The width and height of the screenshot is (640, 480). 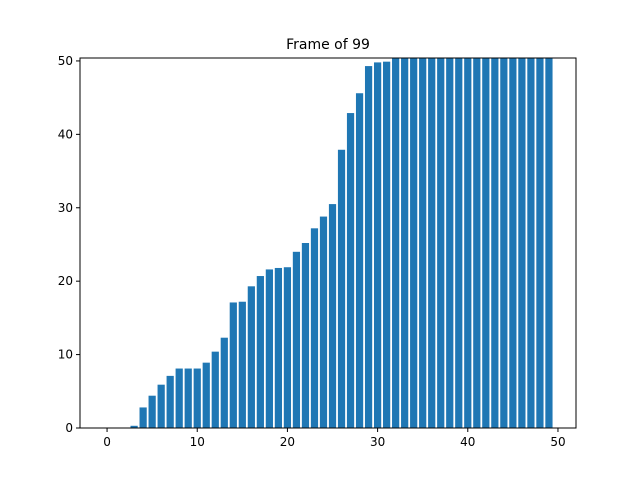 What do you see at coordinates (65, 208) in the screenshot?
I see `y-tick-label: 30` at bounding box center [65, 208].